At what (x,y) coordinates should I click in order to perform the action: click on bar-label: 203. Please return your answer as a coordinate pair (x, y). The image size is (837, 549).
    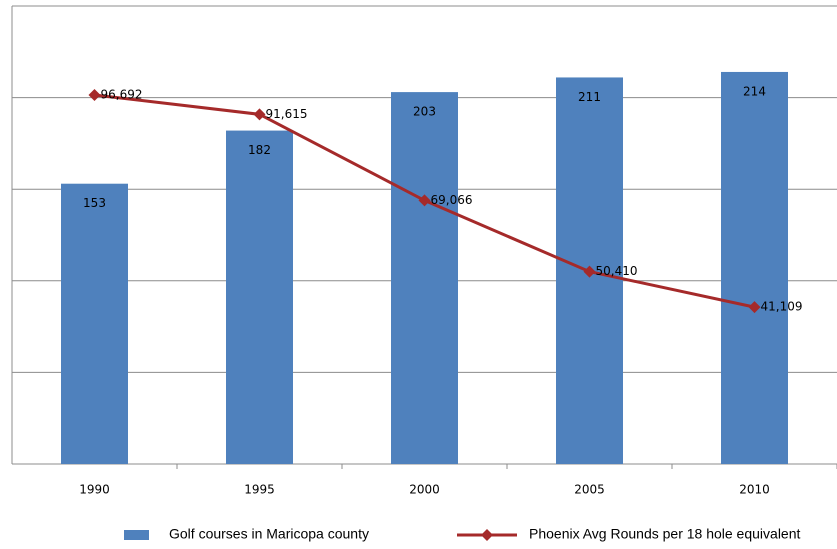
    Looking at the image, I should click on (424, 112).